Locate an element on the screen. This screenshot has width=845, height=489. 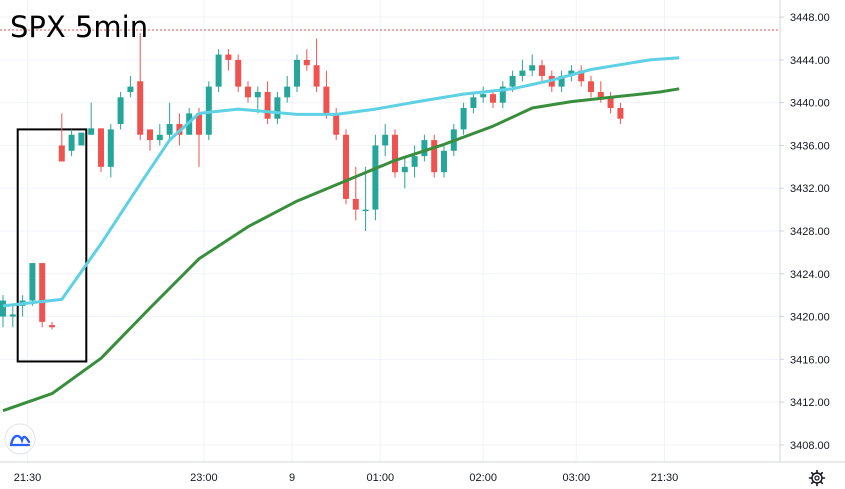
price-tick-label: 3416.00 is located at coordinates (810, 360).